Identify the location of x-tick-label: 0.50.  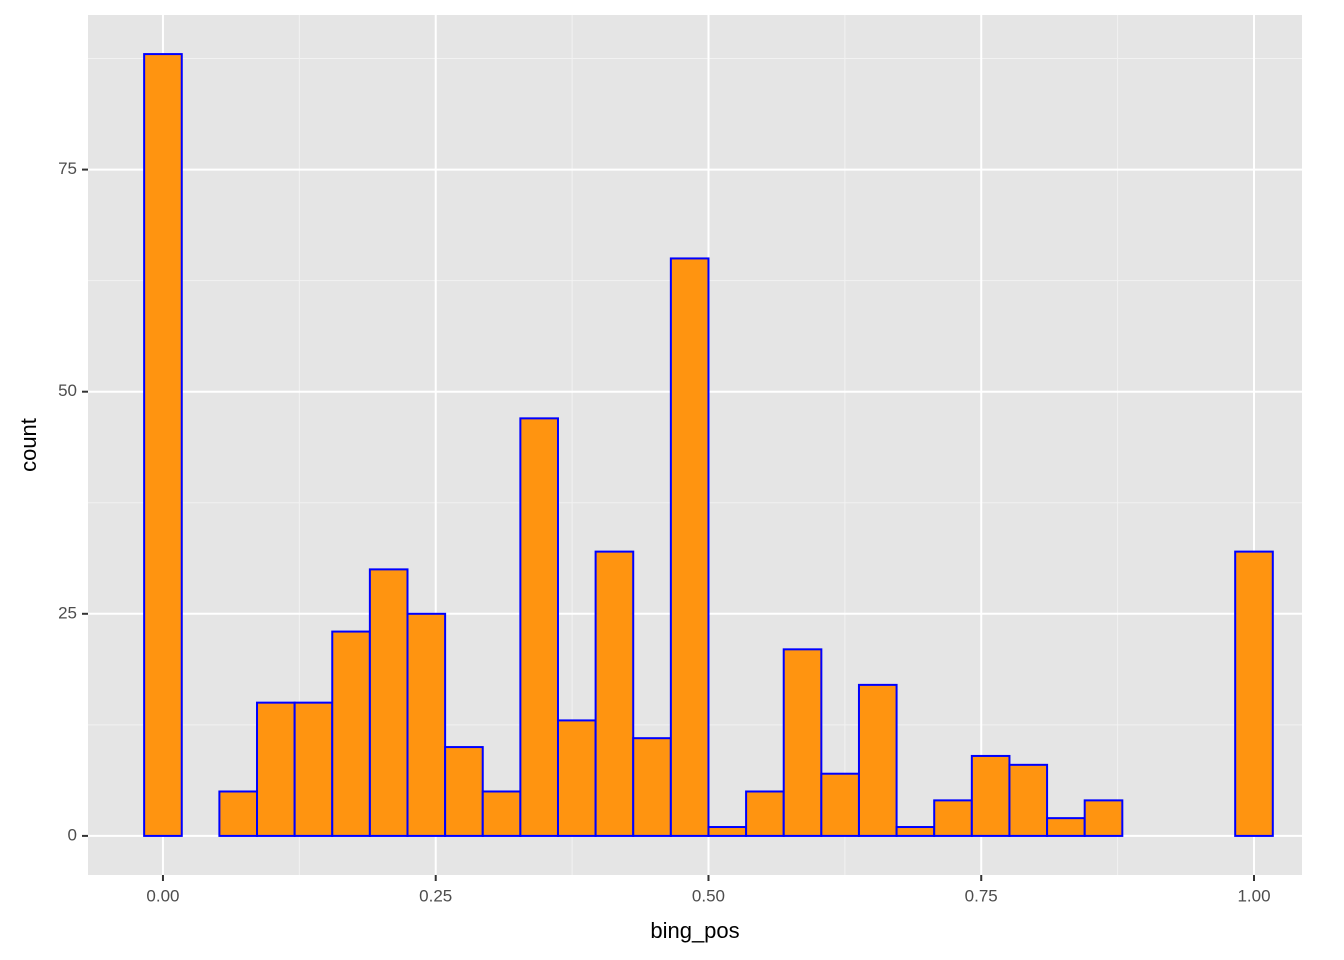
(708, 895).